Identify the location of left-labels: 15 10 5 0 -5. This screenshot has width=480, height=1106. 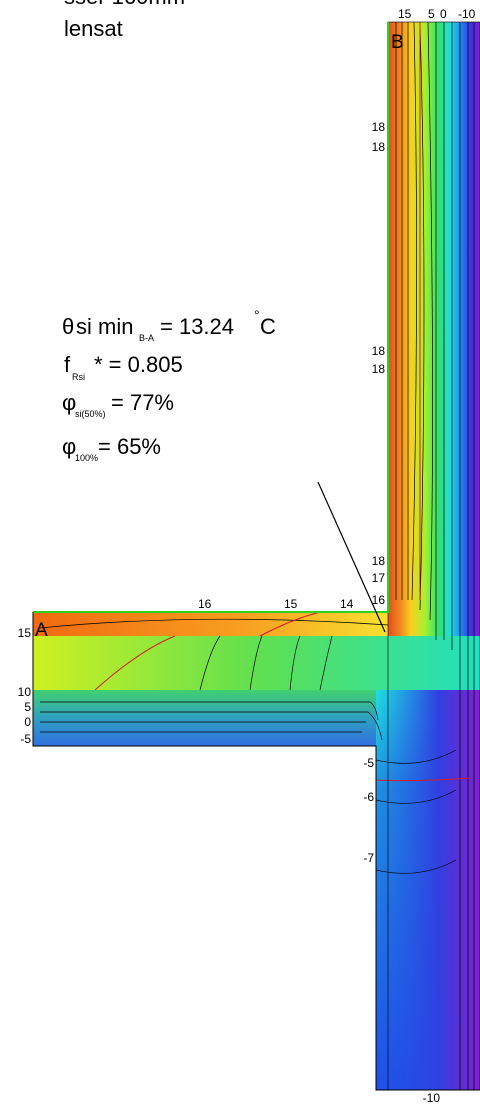
(25, 686).